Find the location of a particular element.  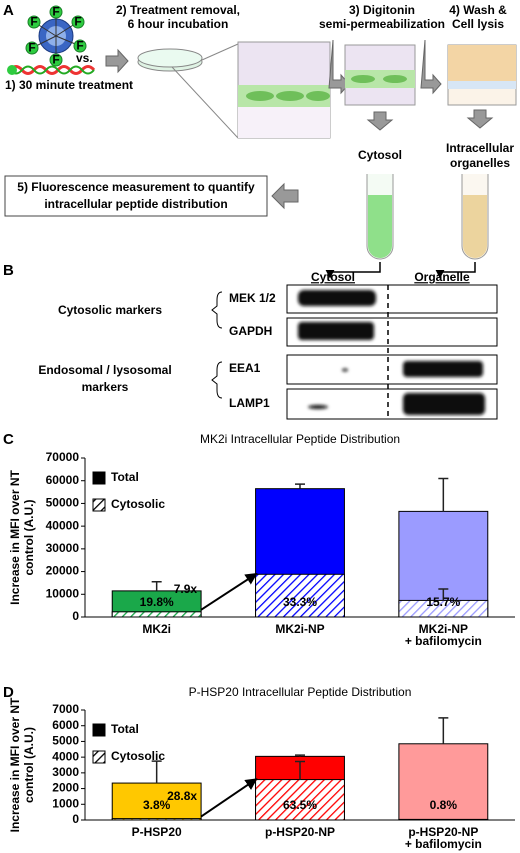

x-tick-label: MK2i is located at coordinates (156, 629).